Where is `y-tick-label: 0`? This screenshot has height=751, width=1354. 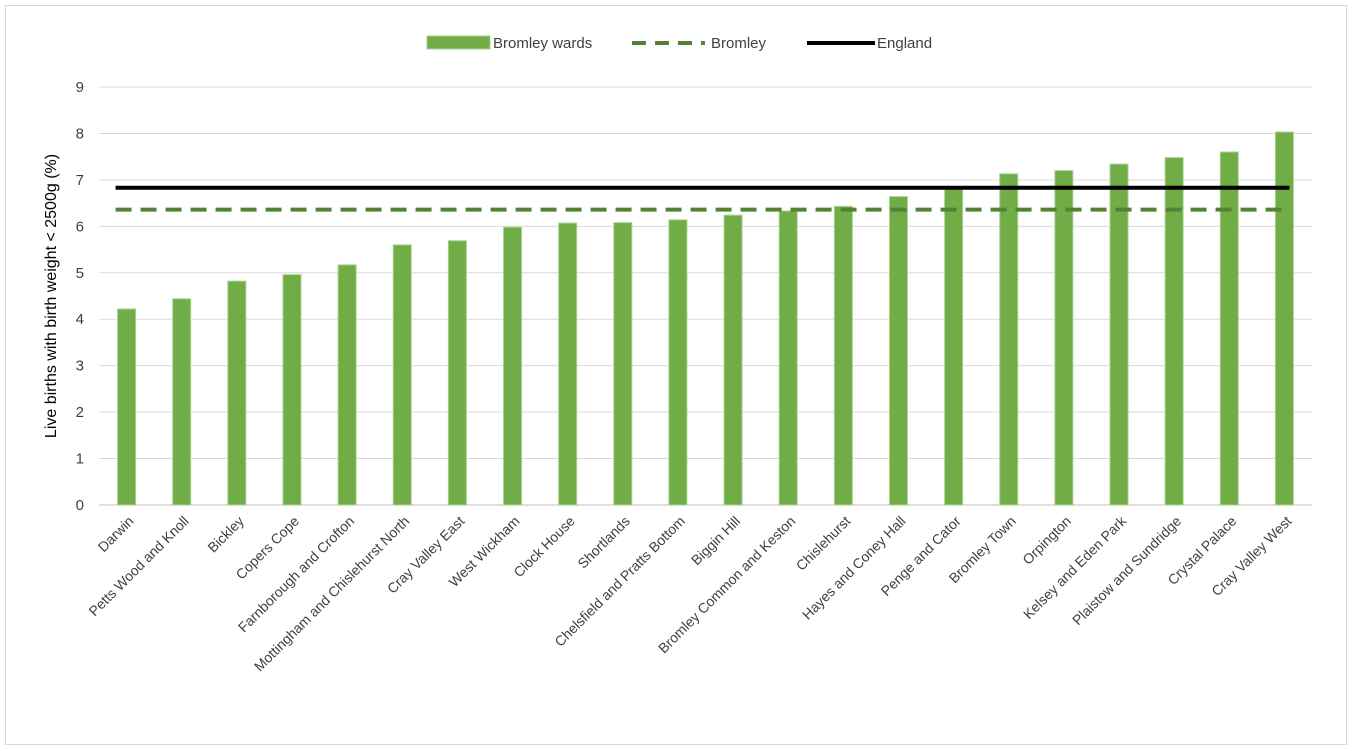
y-tick-label: 0 is located at coordinates (80, 505).